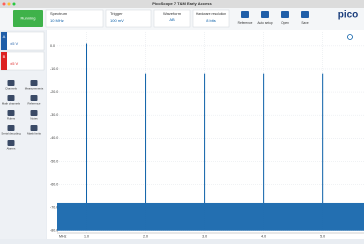  I want to click on run-label: Running, so click(28, 18).